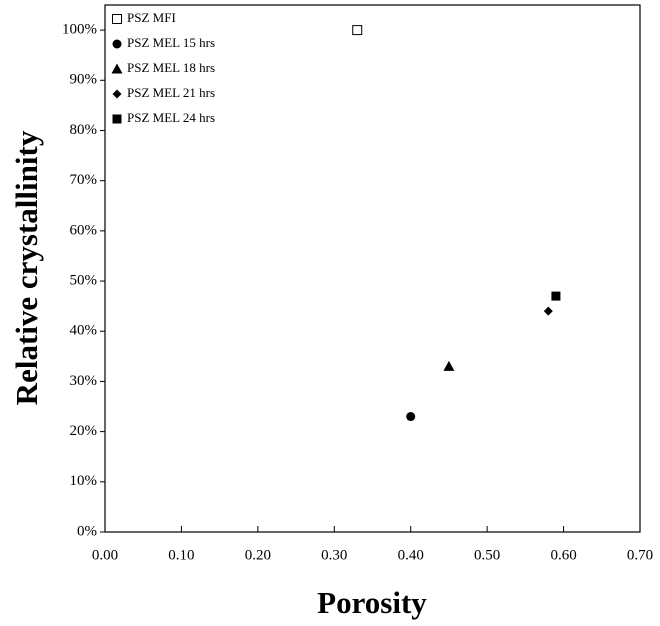 This screenshot has height=626, width=660. Describe the element at coordinates (84, 381) in the screenshot. I see `y-tick-label: 30%` at that location.